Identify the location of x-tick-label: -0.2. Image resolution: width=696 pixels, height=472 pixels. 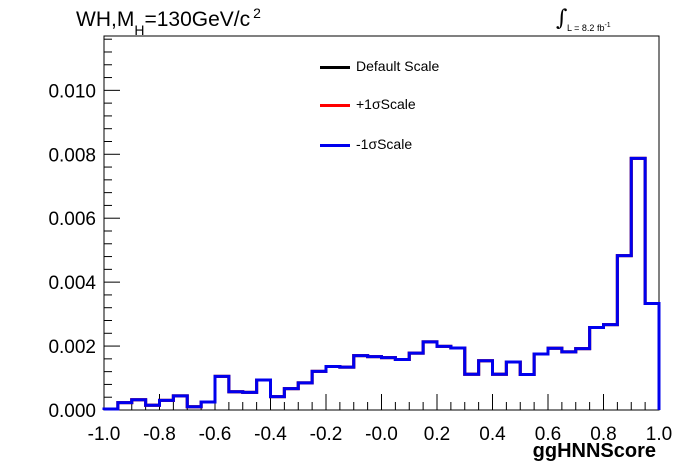
(326, 434).